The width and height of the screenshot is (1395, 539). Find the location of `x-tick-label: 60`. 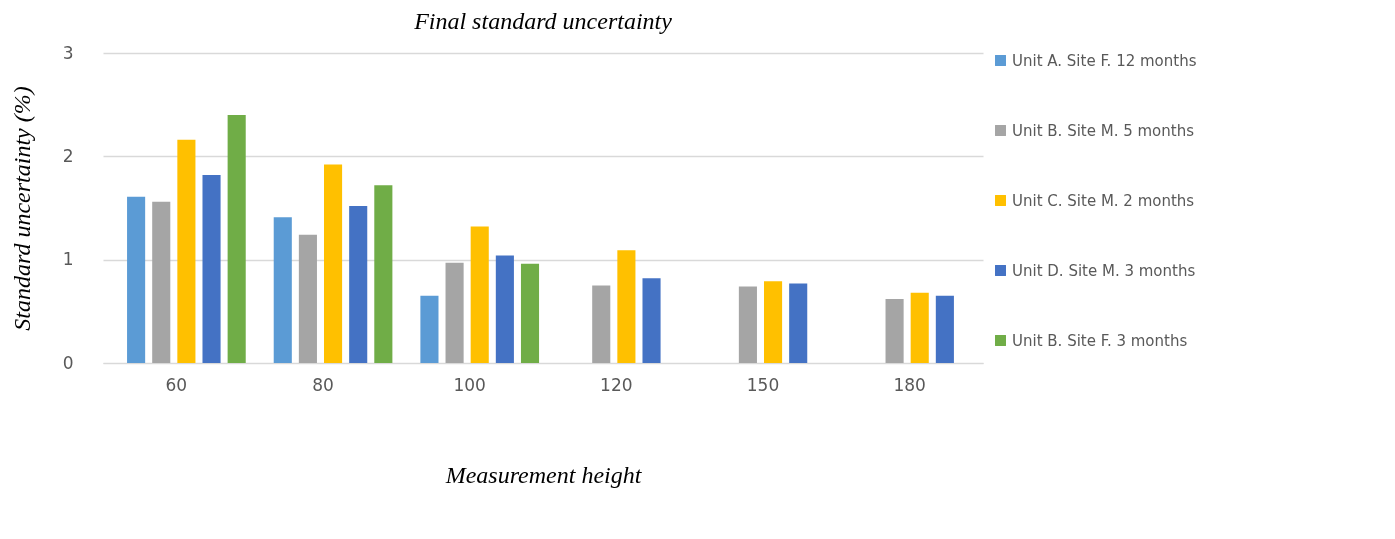

x-tick-label: 60 is located at coordinates (176, 384).